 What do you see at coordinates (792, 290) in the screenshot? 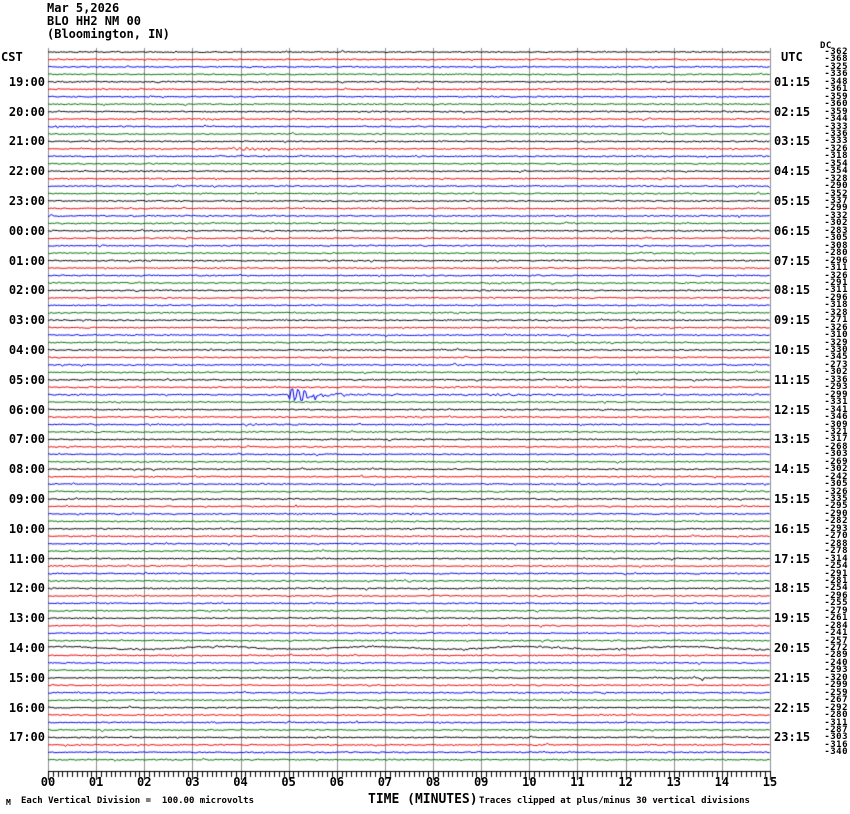
I see `utc-hour-label: 08:15` at bounding box center [792, 290].